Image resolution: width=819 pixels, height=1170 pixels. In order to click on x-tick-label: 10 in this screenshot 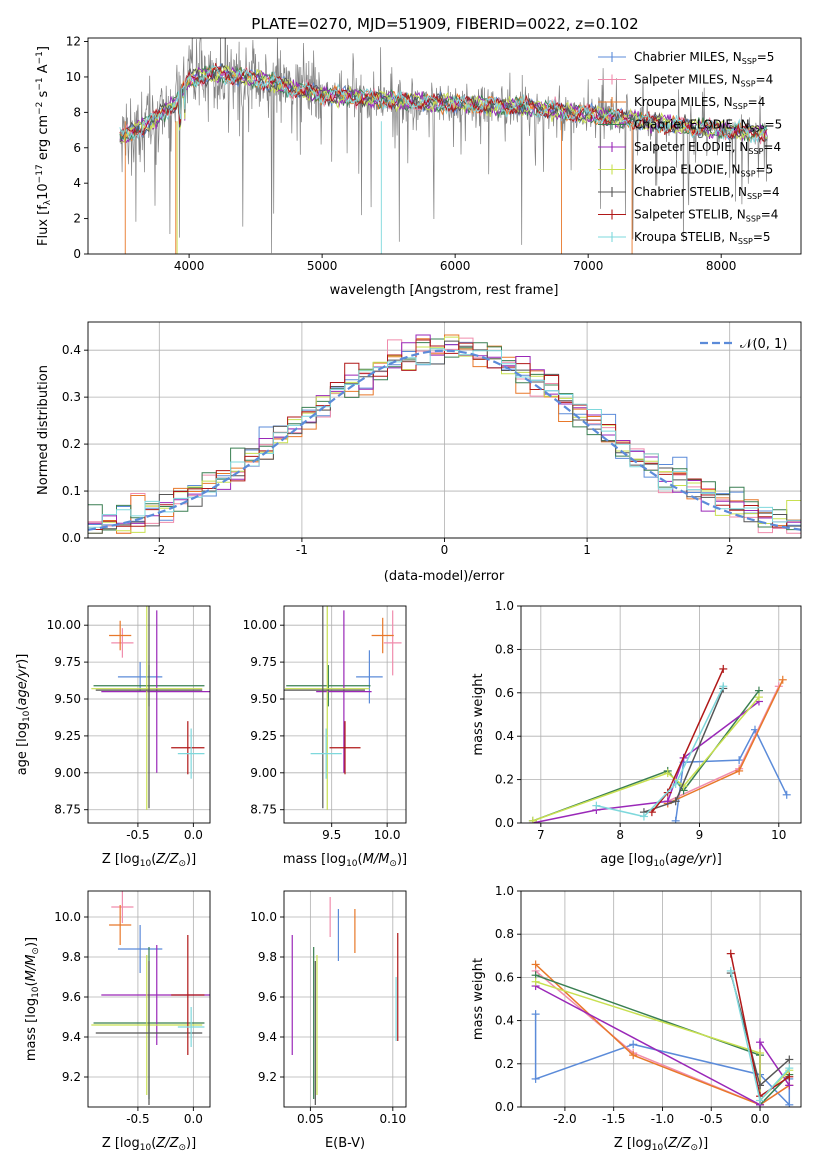, I will do `click(778, 835)`.